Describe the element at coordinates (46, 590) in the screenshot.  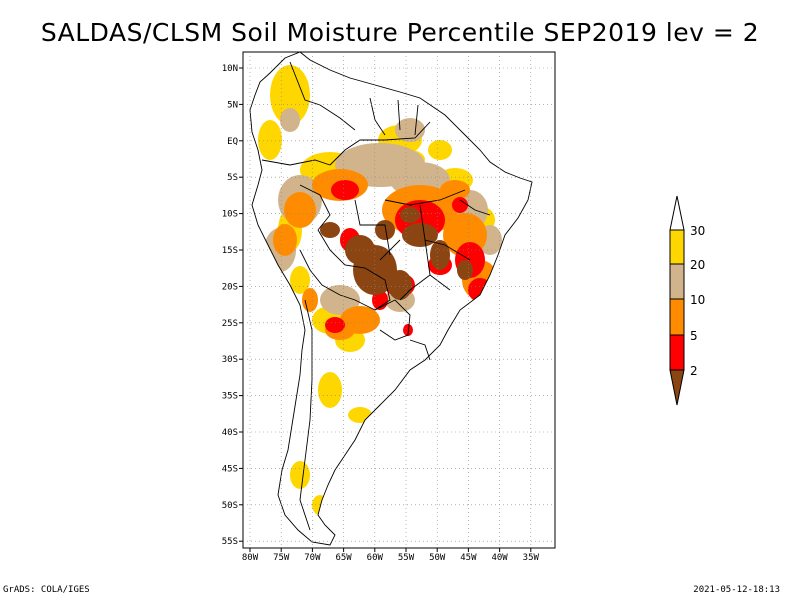
I see `grads-credit: GrADS: COLA/IGES` at that location.